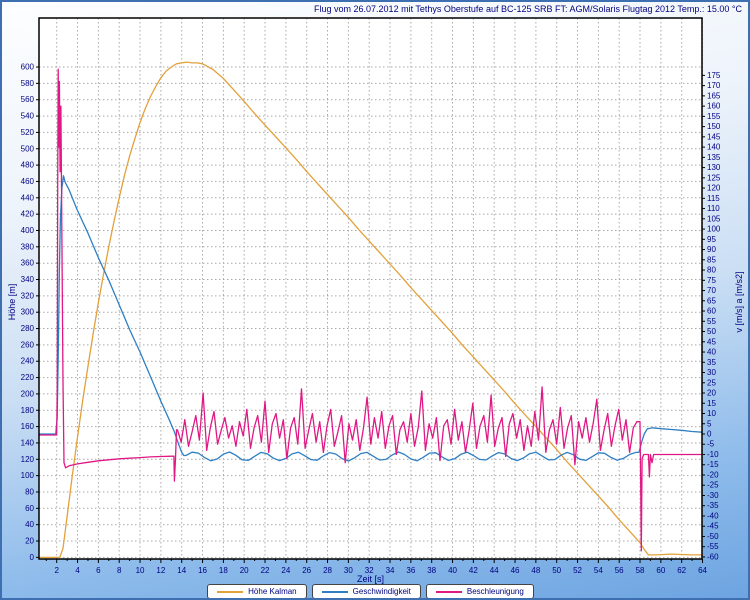  I want to click on legend-item-label: Höhe Kalman, so click(272, 591).